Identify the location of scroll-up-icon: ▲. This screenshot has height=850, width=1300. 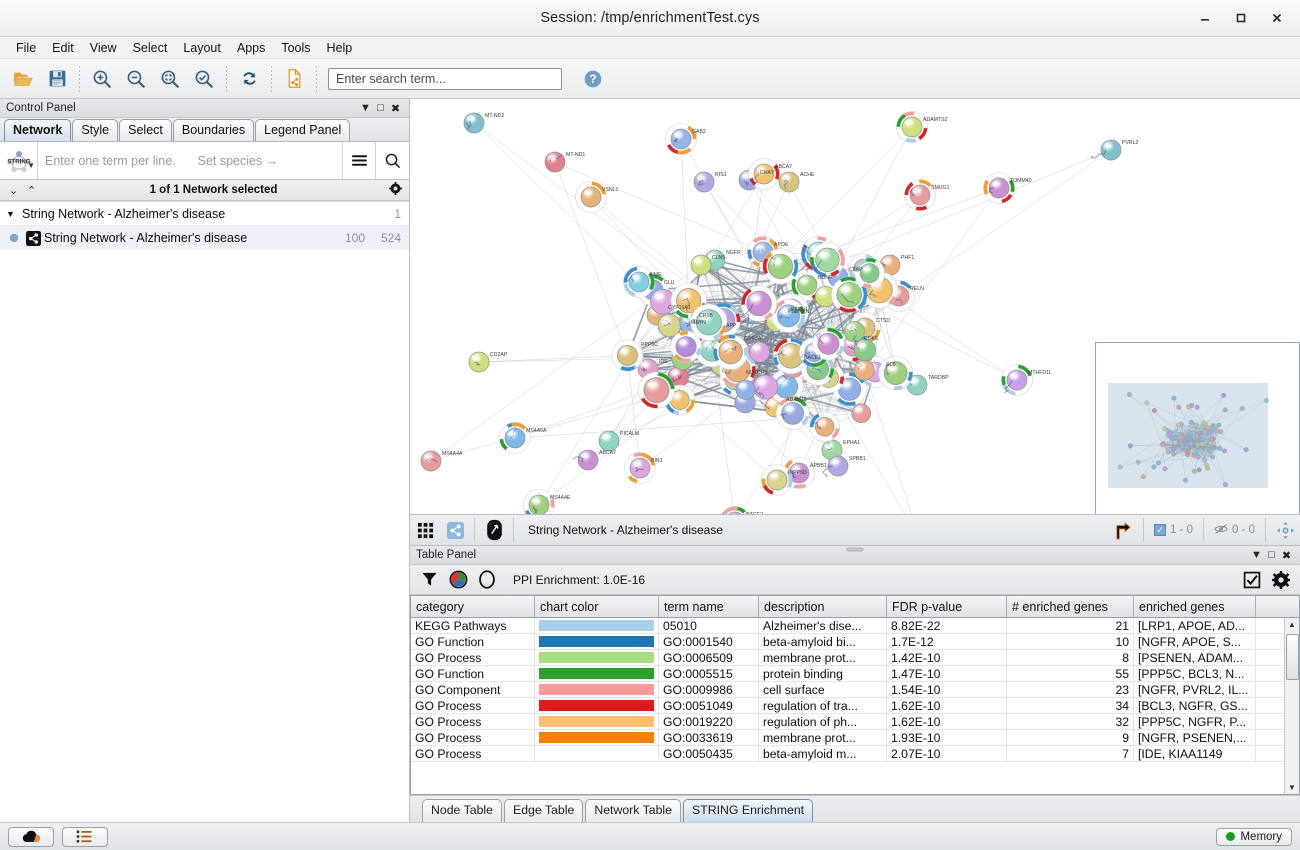
(1292, 624).